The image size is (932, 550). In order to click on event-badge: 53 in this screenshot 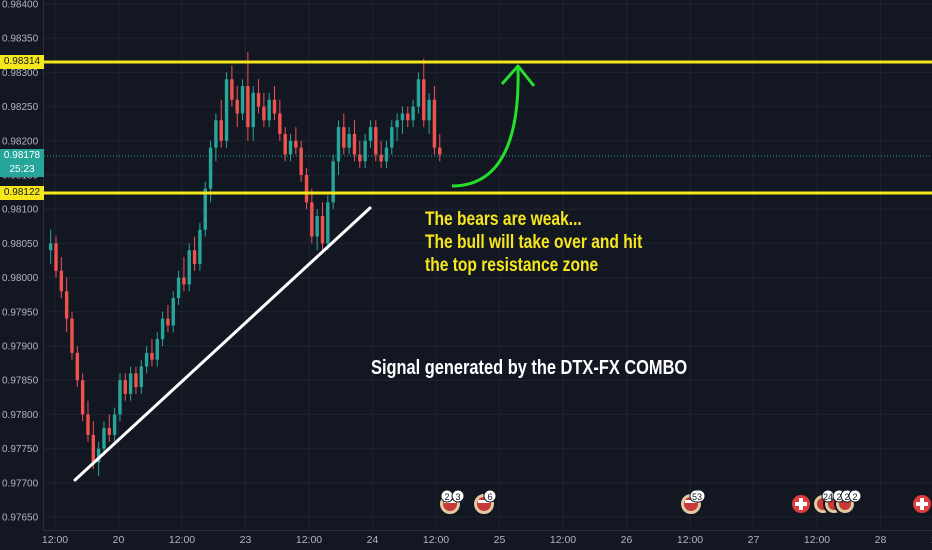, I will do `click(697, 496)`.